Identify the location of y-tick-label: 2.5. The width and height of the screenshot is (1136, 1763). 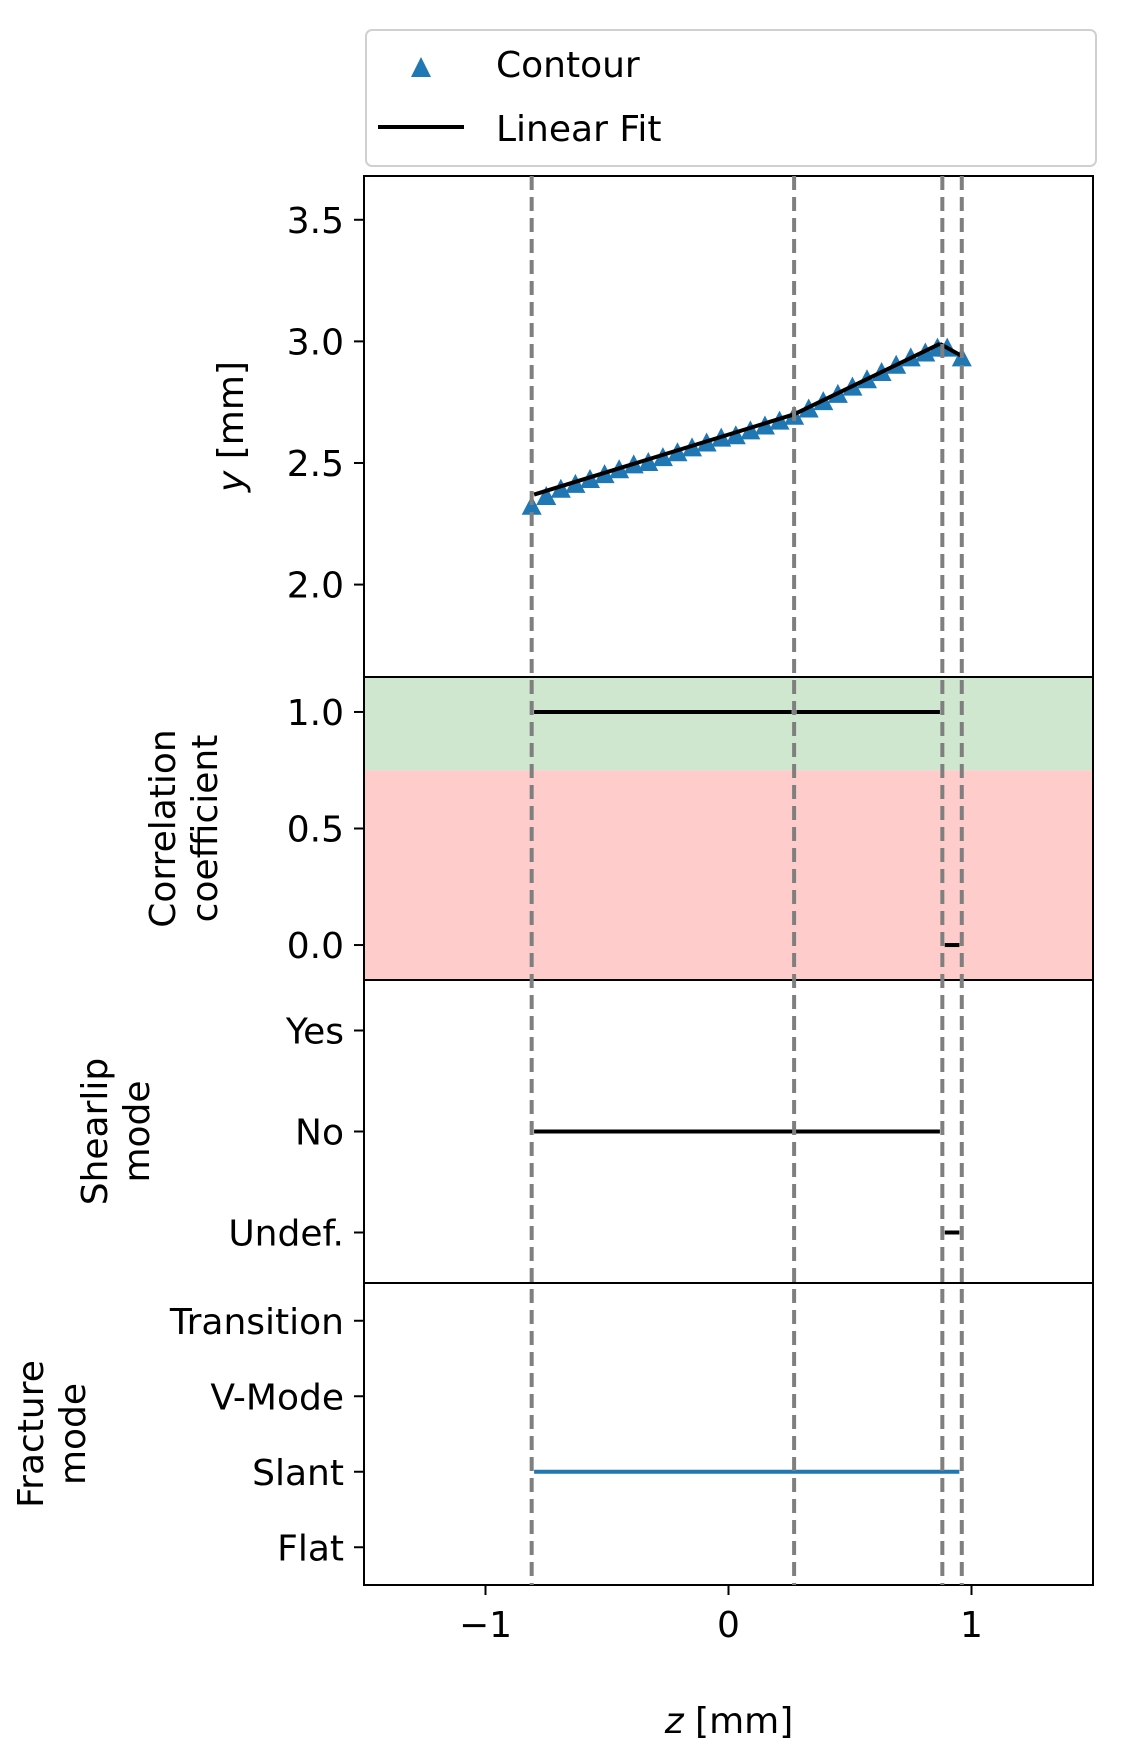
(315, 464).